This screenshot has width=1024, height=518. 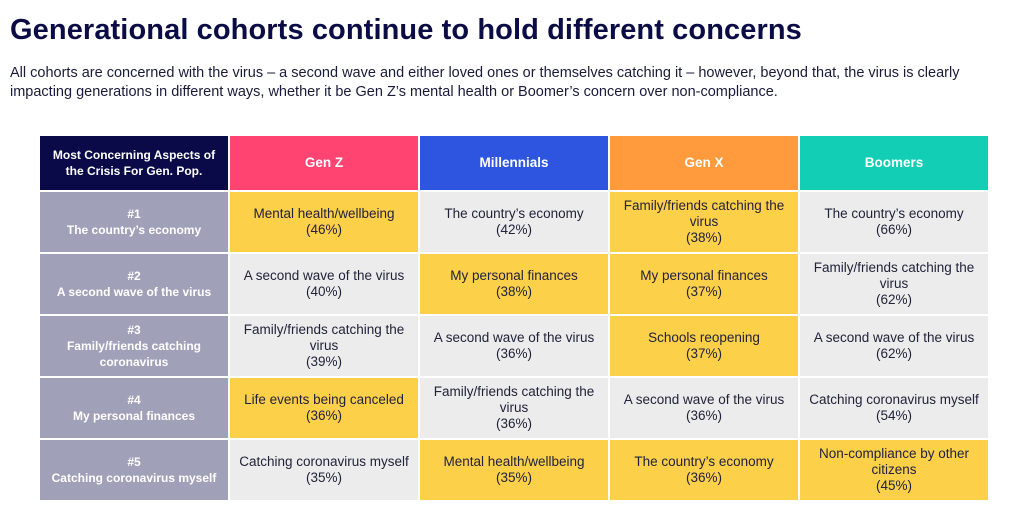 What do you see at coordinates (323, 291) in the screenshot?
I see `cell-percent: (40%)` at bounding box center [323, 291].